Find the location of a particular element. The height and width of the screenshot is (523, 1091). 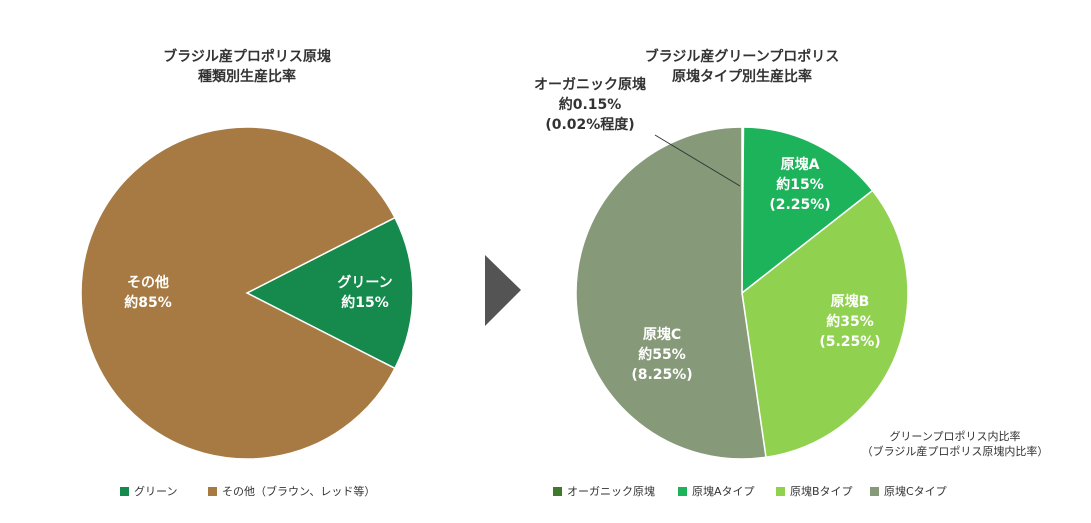

legend-label: グリーン is located at coordinates (155, 491).